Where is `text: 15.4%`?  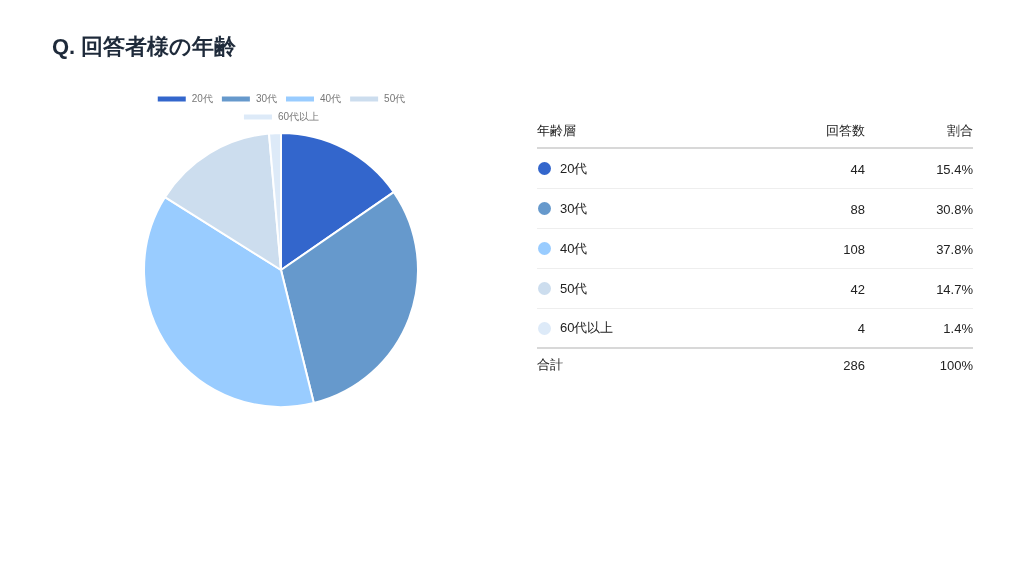 text: 15.4% is located at coordinates (954, 168).